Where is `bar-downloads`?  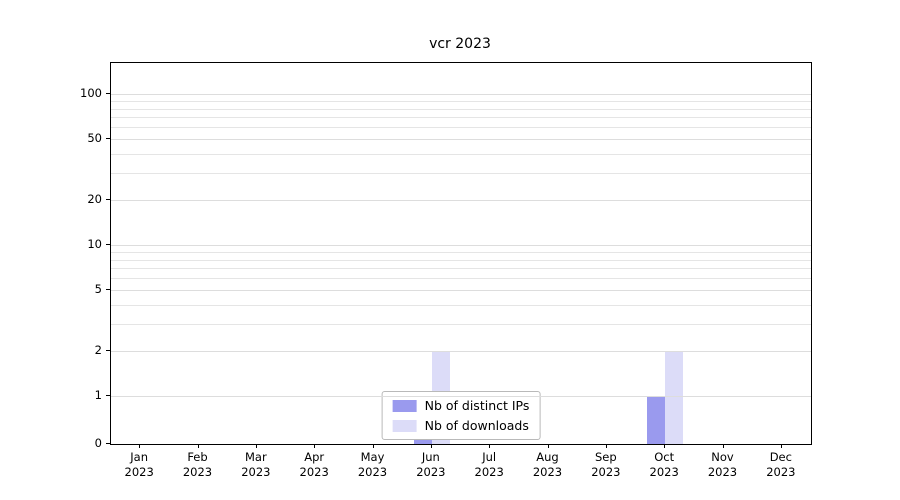 bar-downloads is located at coordinates (674, 397).